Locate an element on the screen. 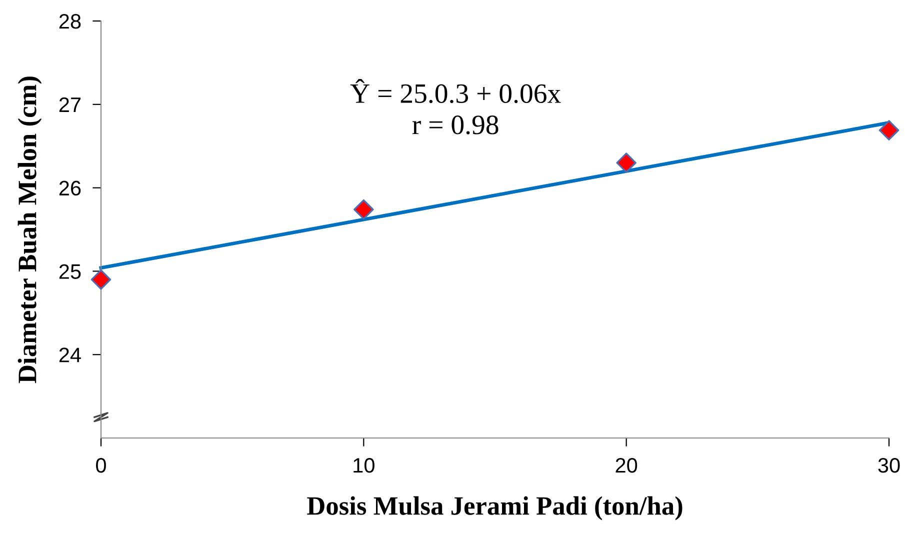 The width and height of the screenshot is (905, 534). y-tick-label: 27 is located at coordinates (70, 104).